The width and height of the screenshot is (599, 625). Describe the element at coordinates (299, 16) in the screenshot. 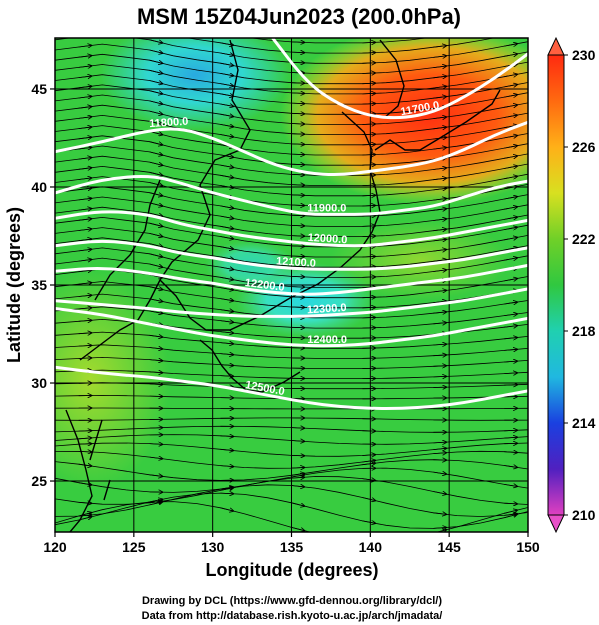

I see `map-title: MSM 15Z04Jun2023 (200.0hPa)` at that location.